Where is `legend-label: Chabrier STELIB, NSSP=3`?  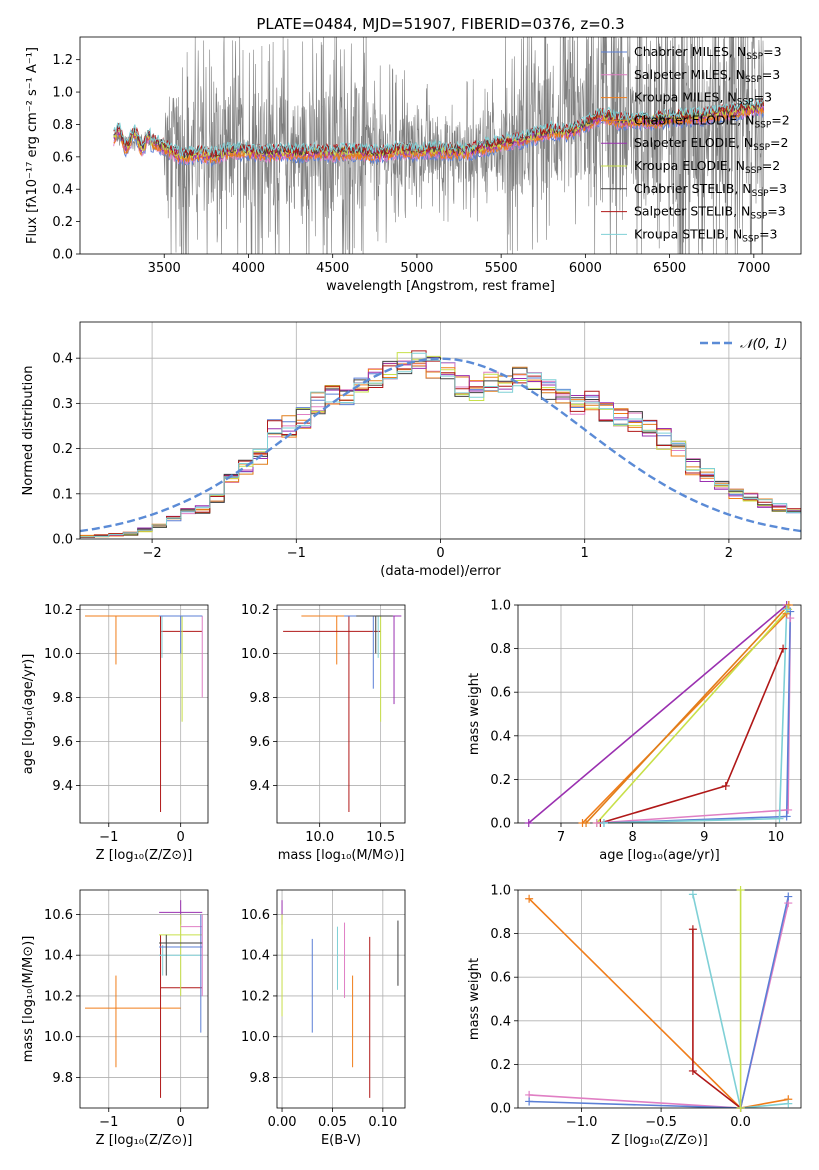
legend-label: Chabrier STELIB, NSSP=3 is located at coordinates (710, 190).